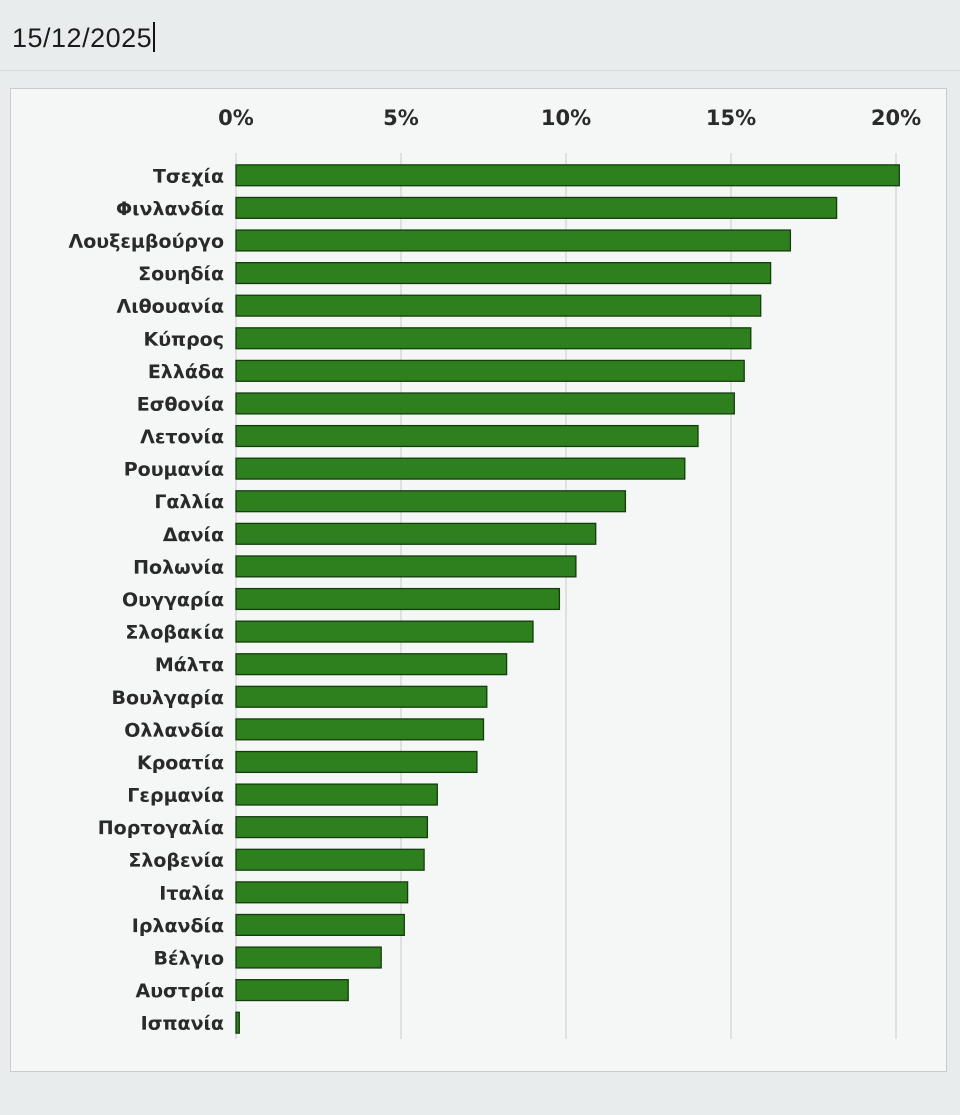 This screenshot has height=1115, width=960. What do you see at coordinates (401, 118) in the screenshot?
I see `x-tick-label: 5%` at bounding box center [401, 118].